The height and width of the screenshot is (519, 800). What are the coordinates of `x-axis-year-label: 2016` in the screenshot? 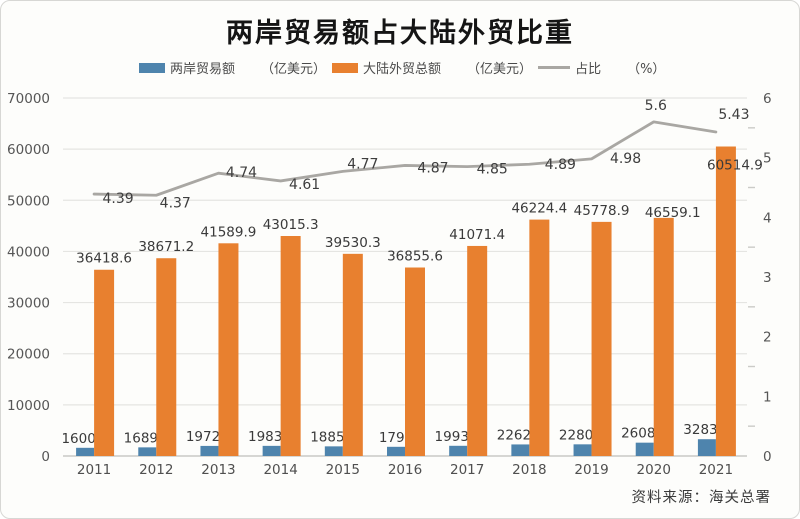 It's located at (405, 470).